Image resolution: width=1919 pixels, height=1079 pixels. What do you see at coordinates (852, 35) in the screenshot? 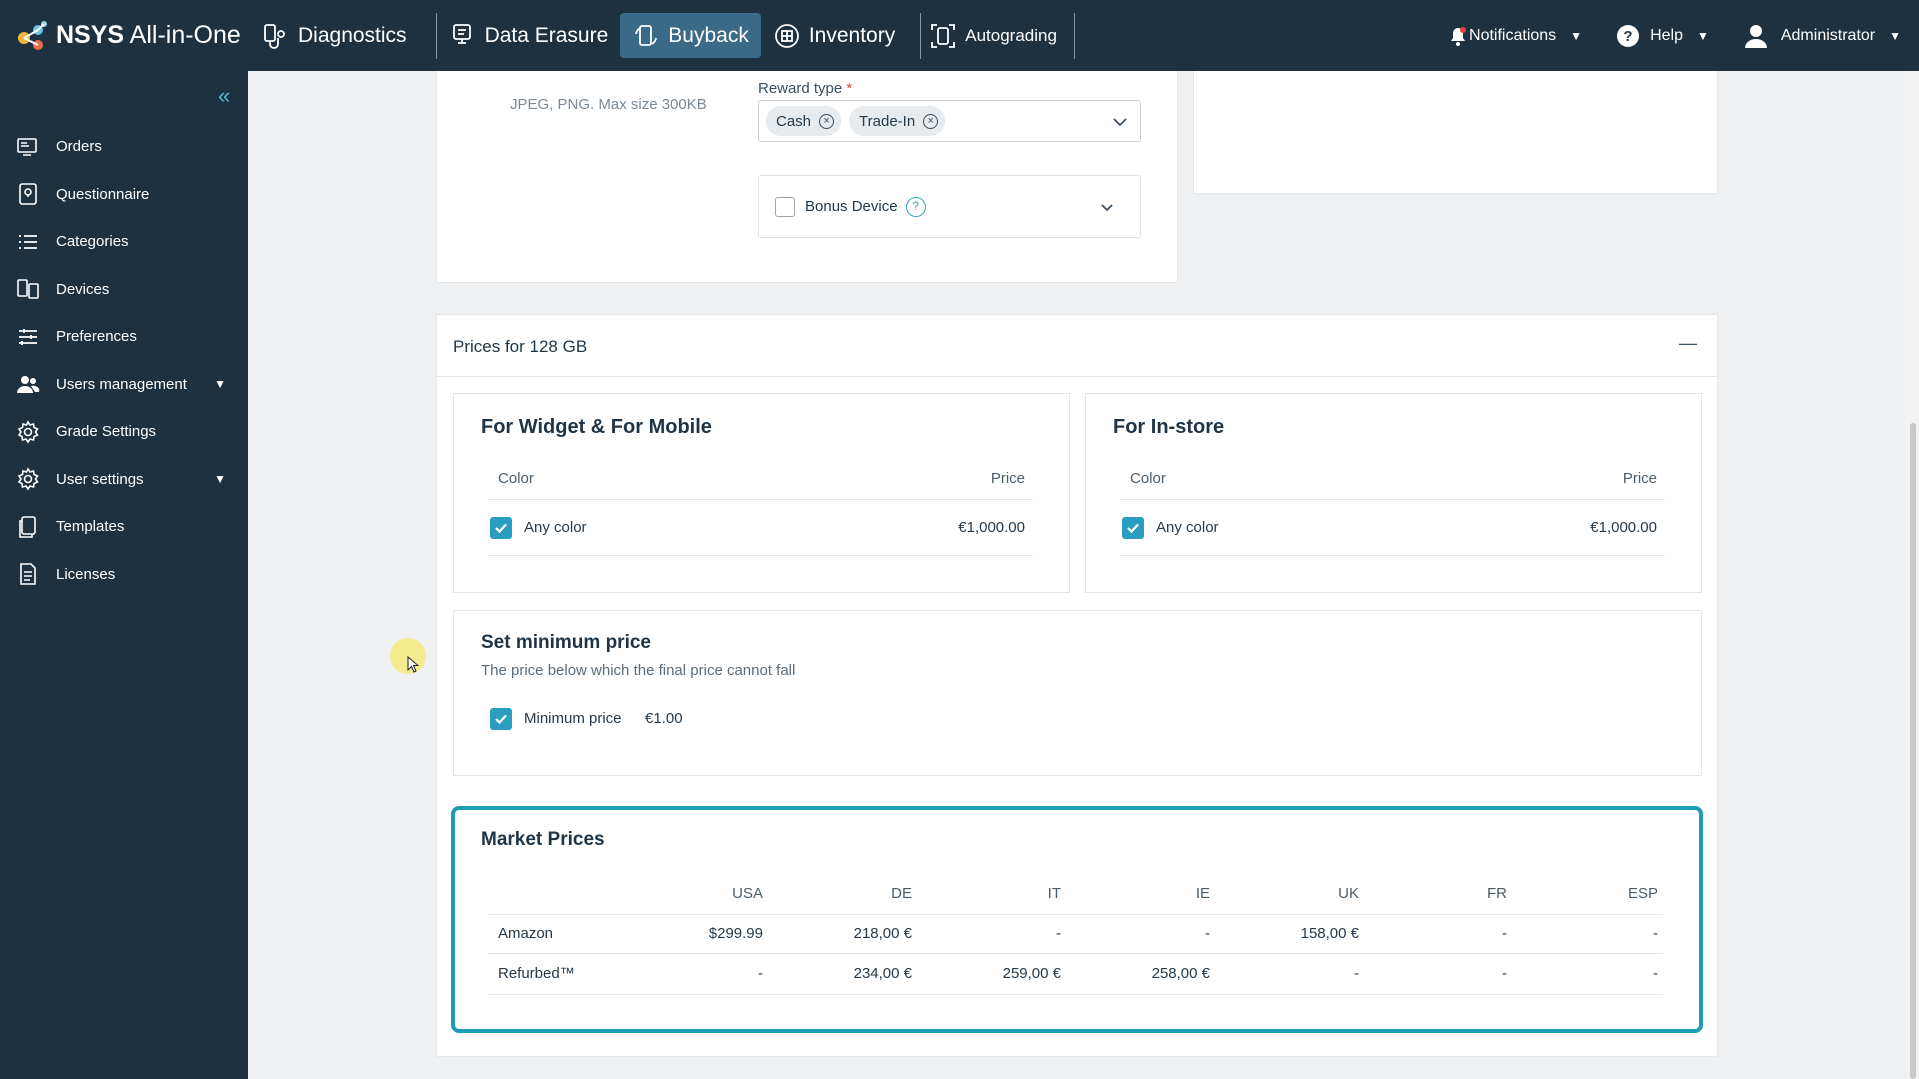
I see `nav-label: Inventory` at bounding box center [852, 35].